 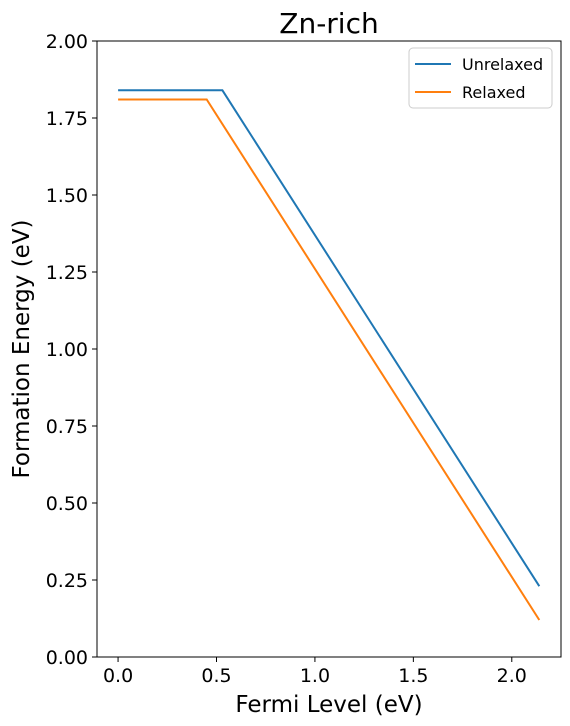 I want to click on y-axis-label: Formation Energy (eV), so click(x=22, y=348).